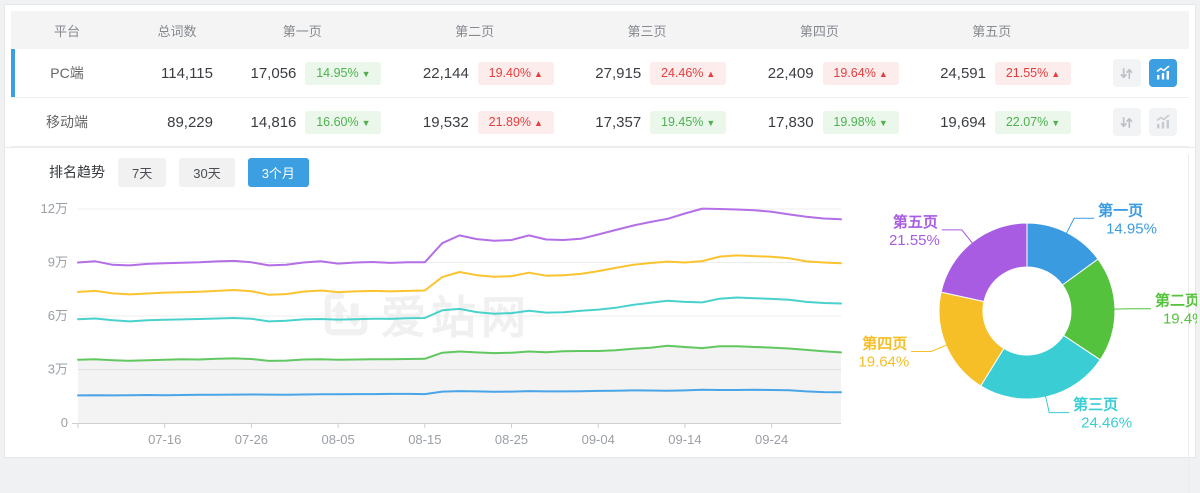 This screenshot has width=1200, height=493. What do you see at coordinates (510, 122) in the screenshot?
I see `pct-value: 21.89%` at bounding box center [510, 122].